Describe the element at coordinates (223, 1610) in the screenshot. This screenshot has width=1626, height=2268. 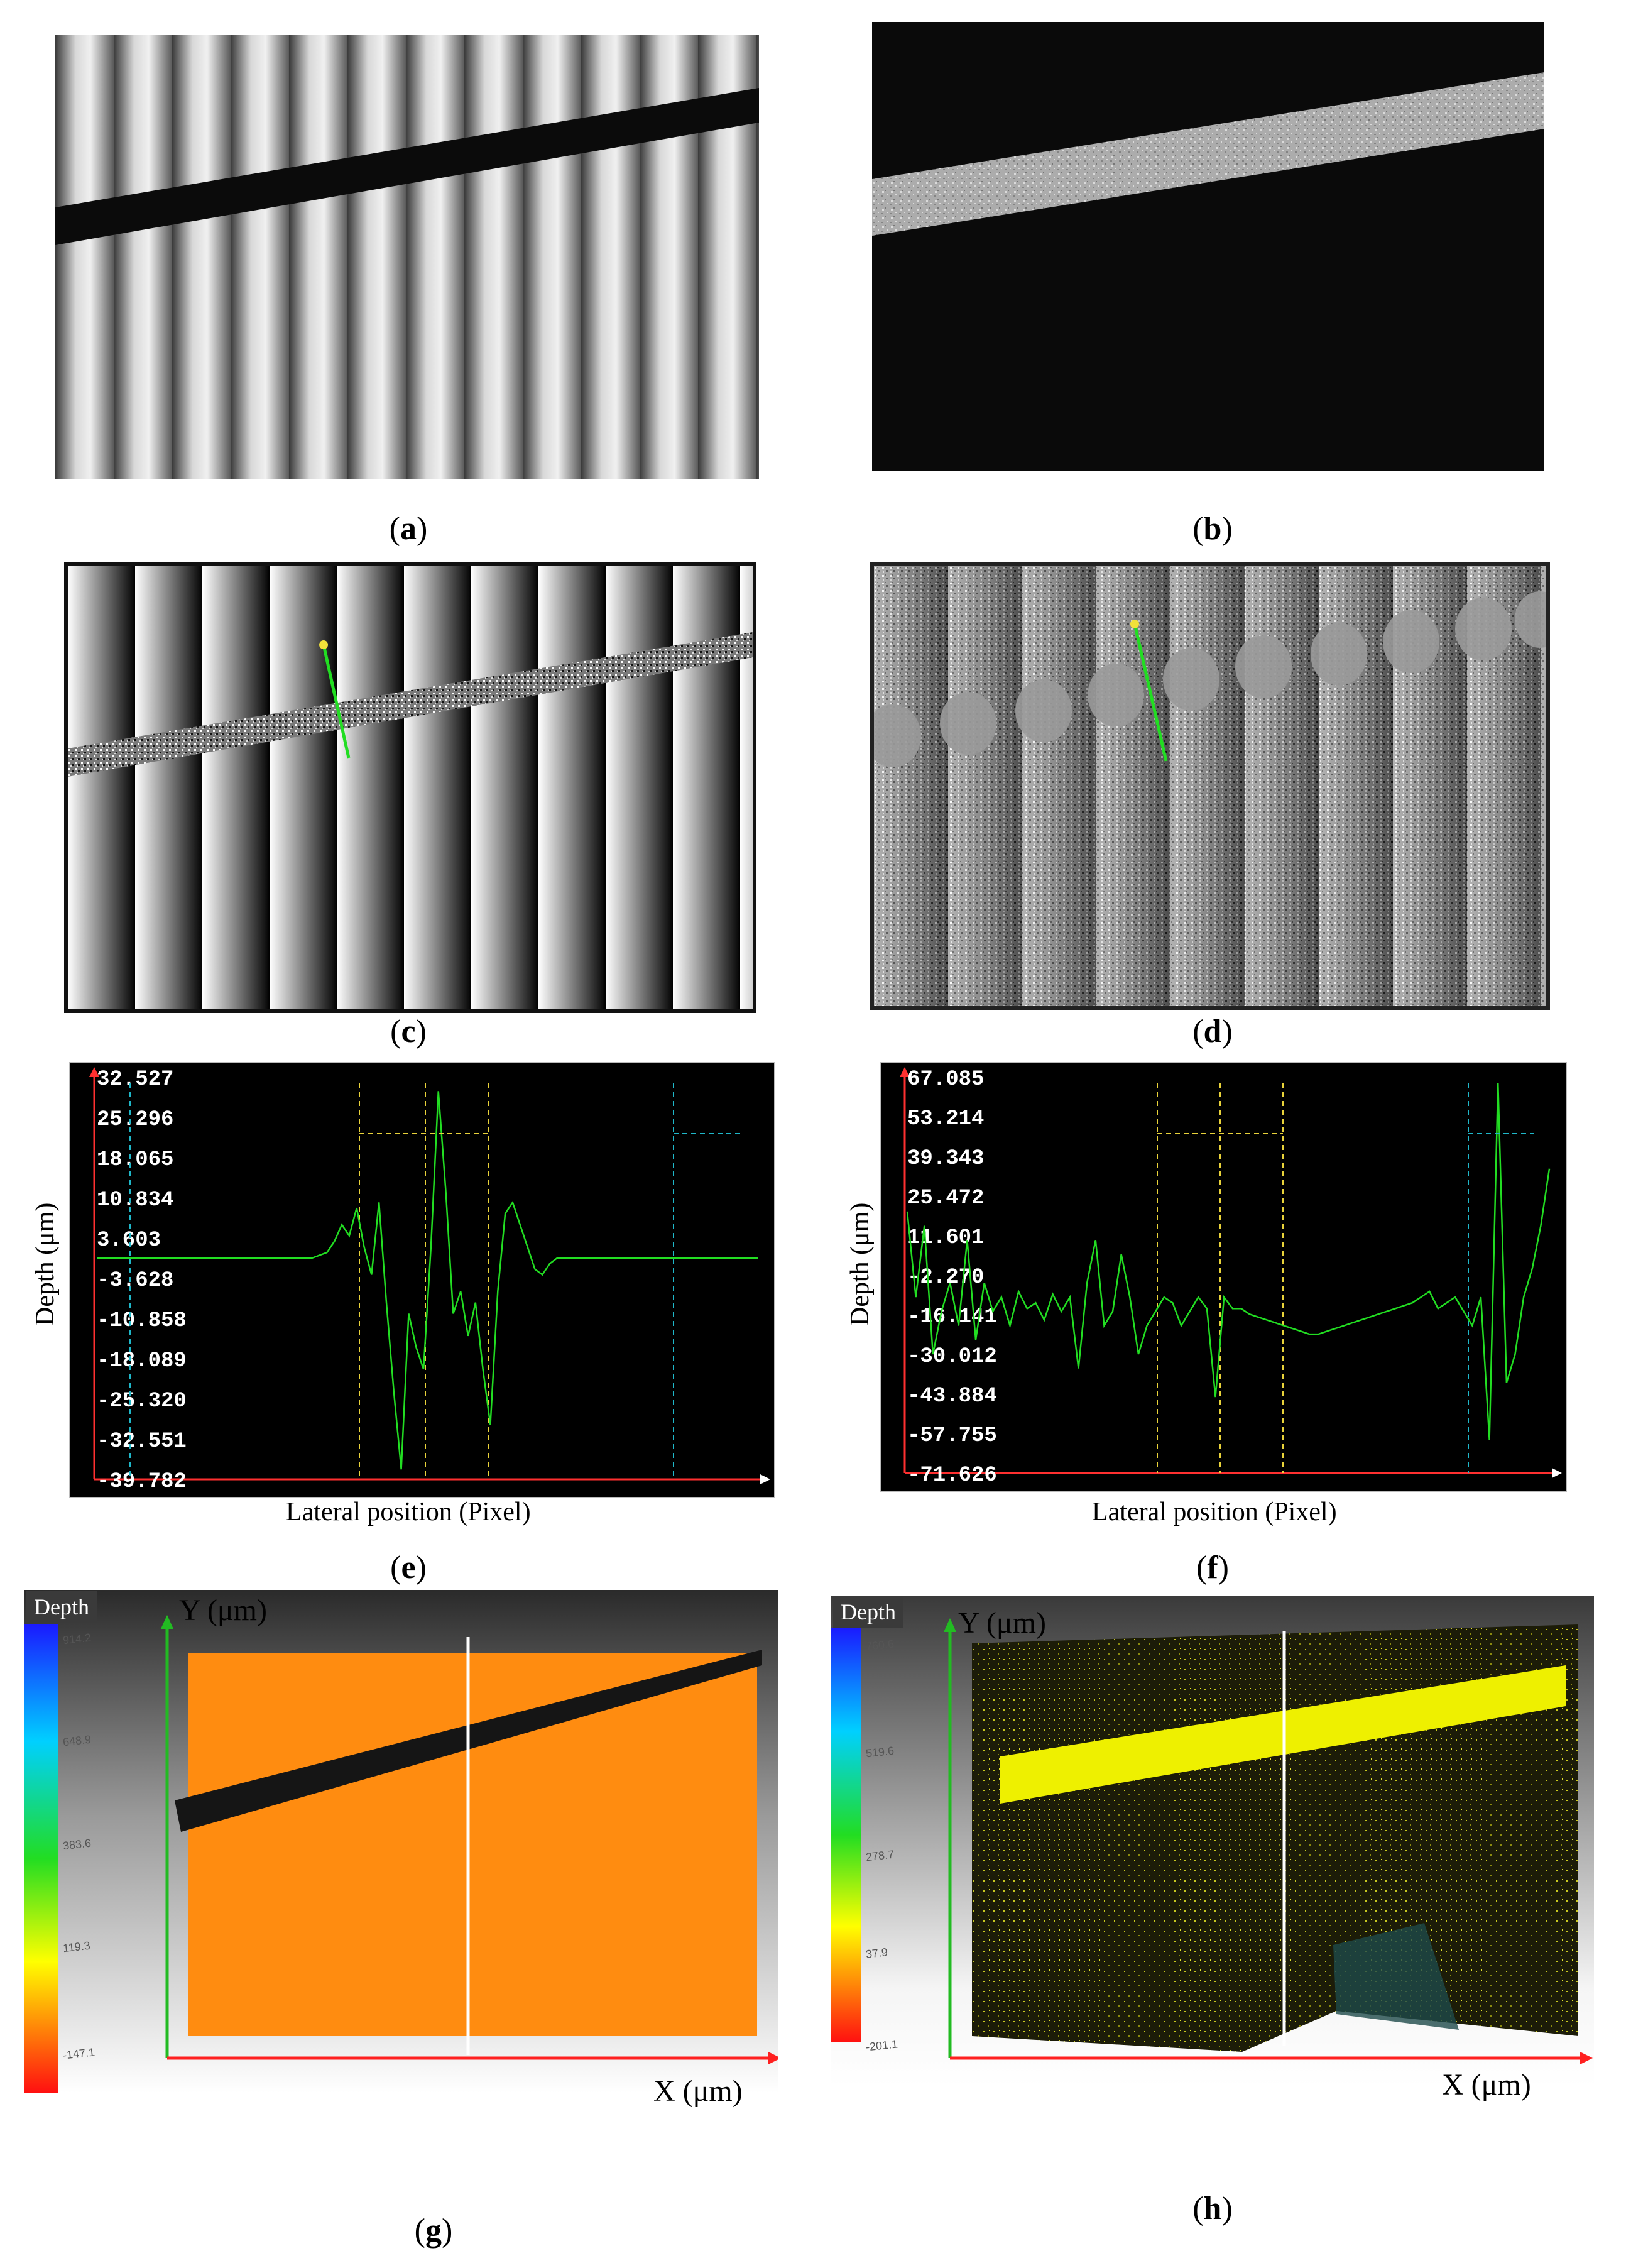
I see `view-g-y-axis-label: Y (μm)` at that location.